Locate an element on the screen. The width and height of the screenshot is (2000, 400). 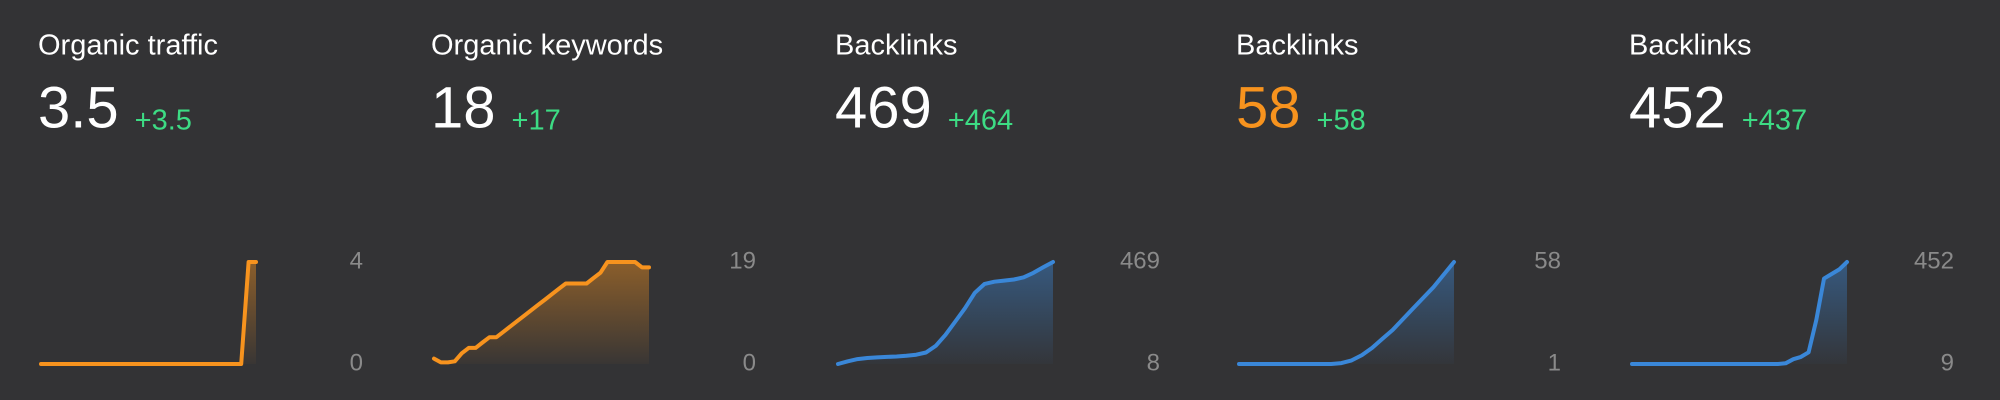
metric-value: 58 is located at coordinates (1268, 107).